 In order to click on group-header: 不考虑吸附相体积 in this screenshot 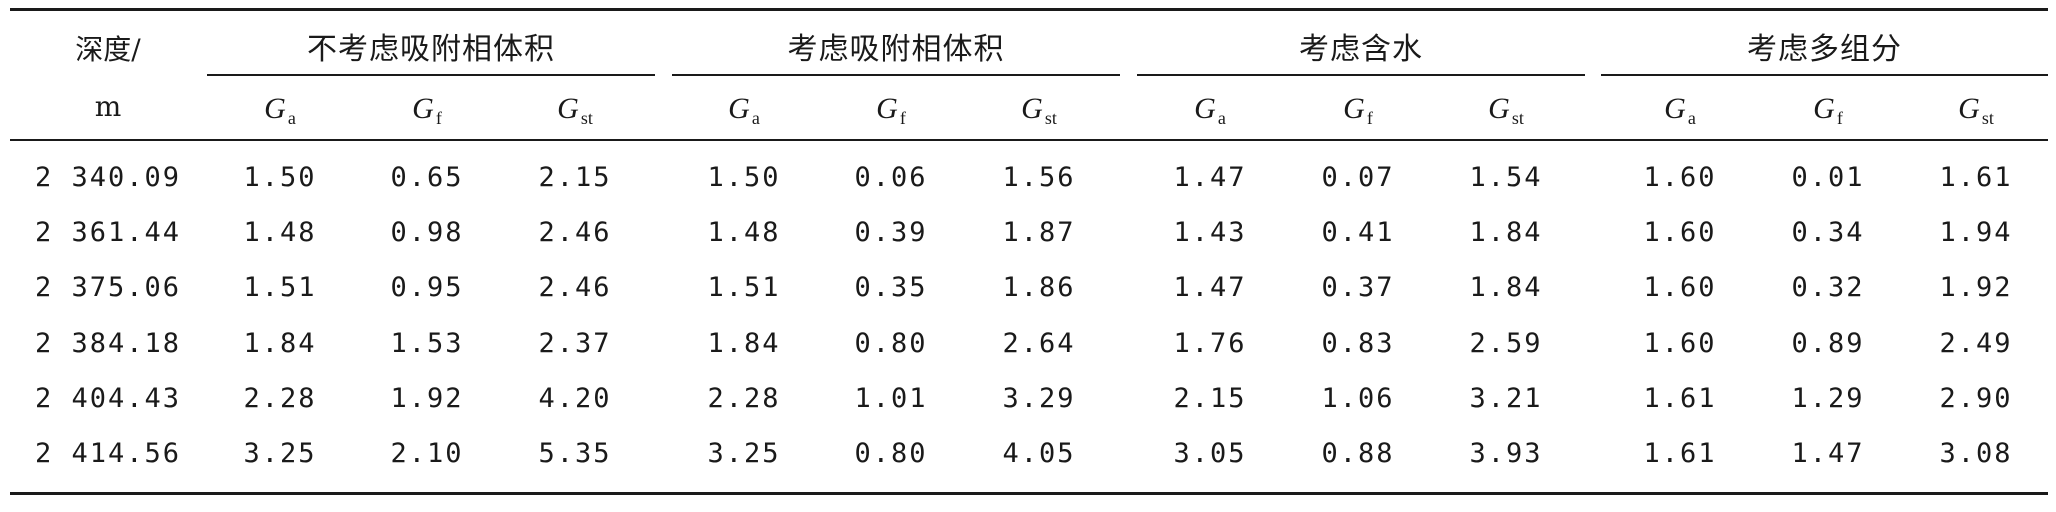, I will do `click(431, 49)`.